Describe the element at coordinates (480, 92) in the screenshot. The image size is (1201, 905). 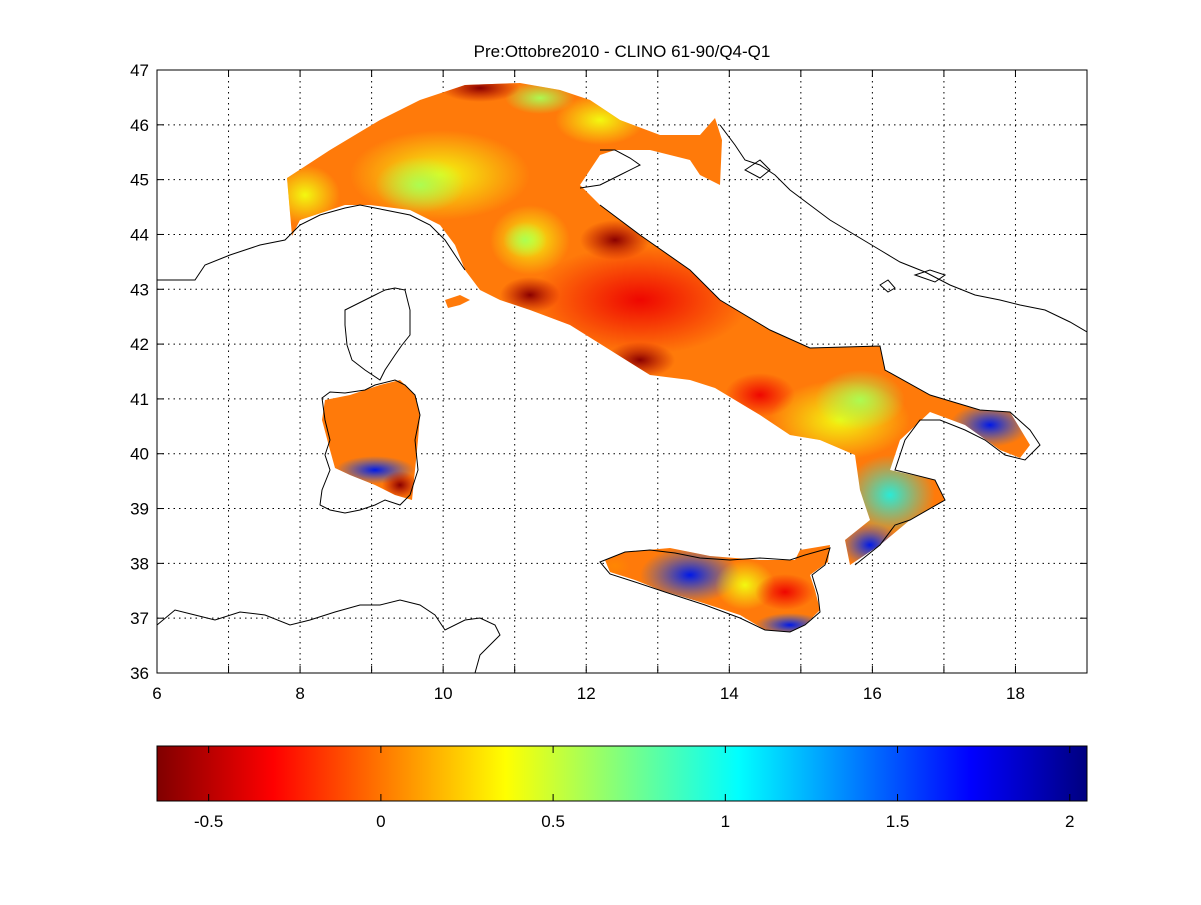
I see `field-alps-darkred` at that location.